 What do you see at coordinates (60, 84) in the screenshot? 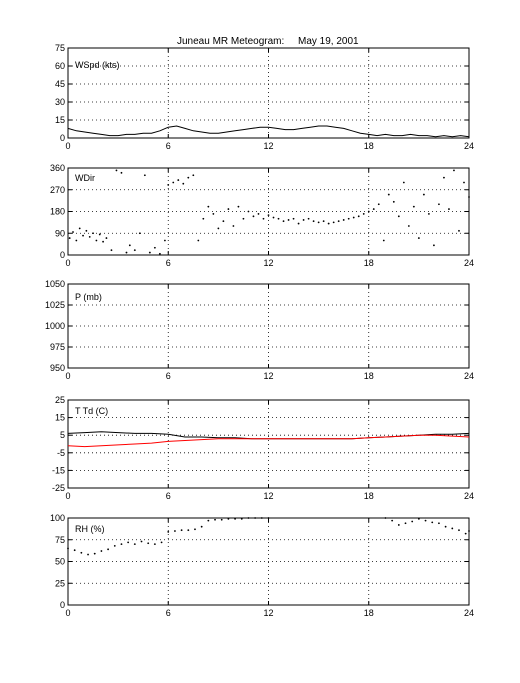
I see `y-tick-label: 45` at bounding box center [60, 84].